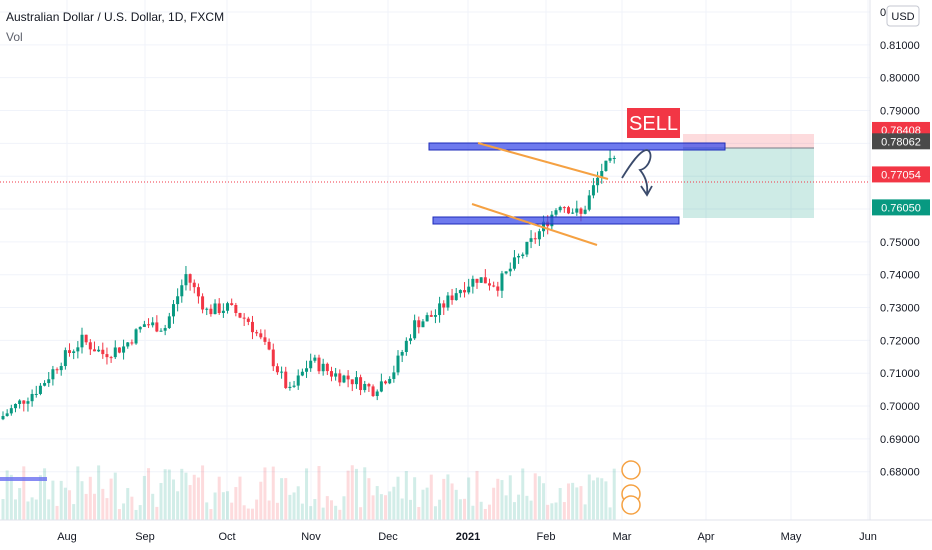 The image size is (932, 550). I want to click on support-zone, so click(556, 220).